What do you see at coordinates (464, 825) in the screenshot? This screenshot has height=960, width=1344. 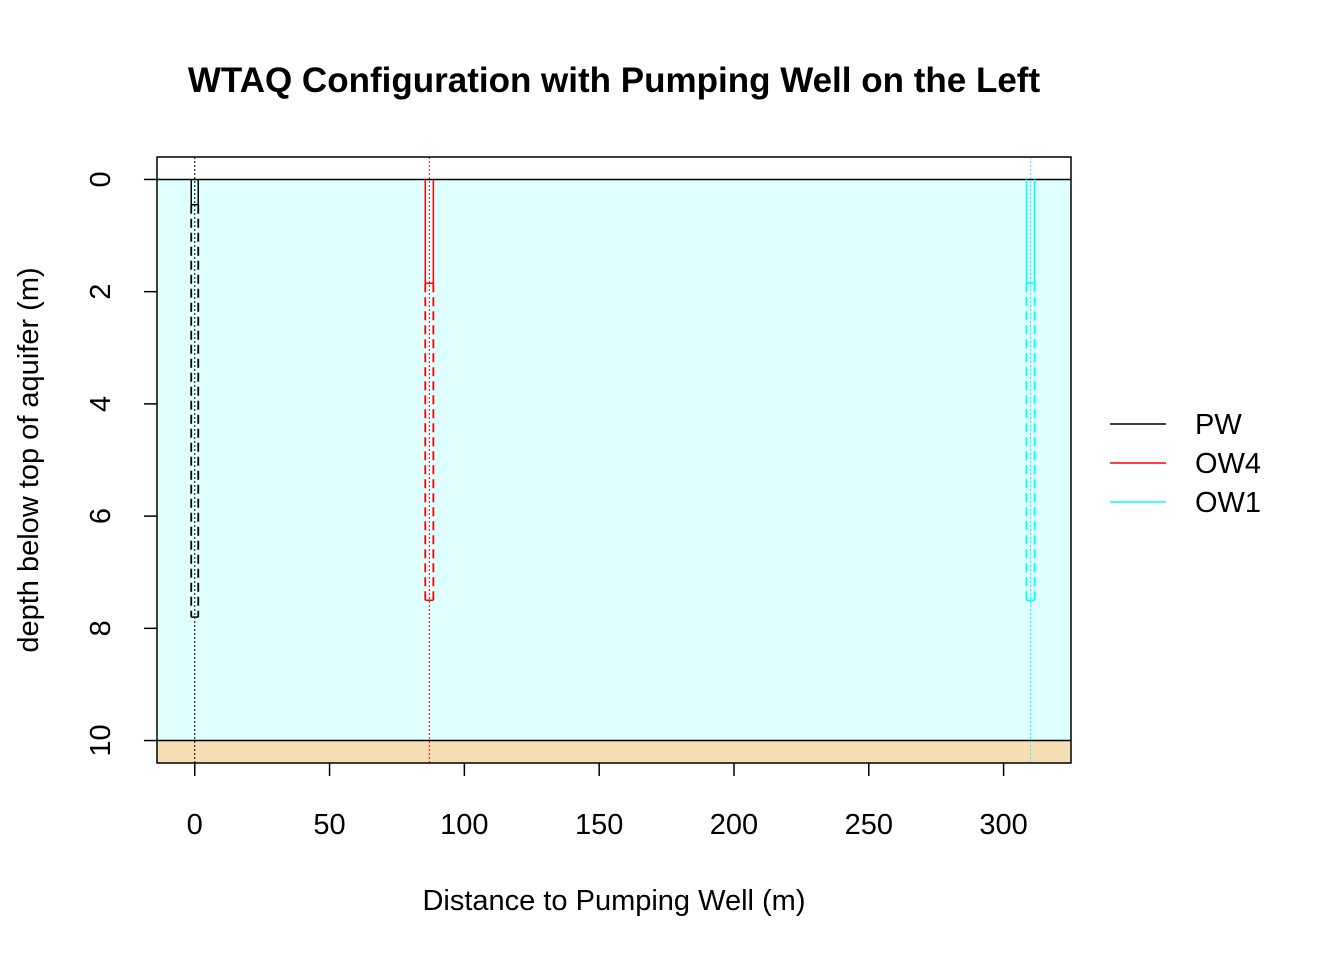 I see `x-tick-label: 100` at bounding box center [464, 825].